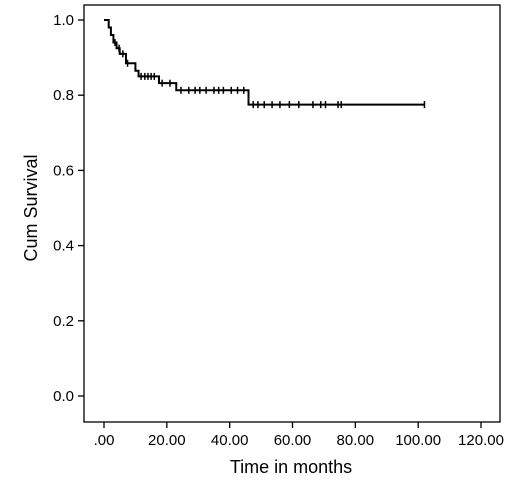 This screenshot has width=520, height=490. Describe the element at coordinates (63, 95) in the screenshot. I see `y-tick-label: 0.8` at that location.